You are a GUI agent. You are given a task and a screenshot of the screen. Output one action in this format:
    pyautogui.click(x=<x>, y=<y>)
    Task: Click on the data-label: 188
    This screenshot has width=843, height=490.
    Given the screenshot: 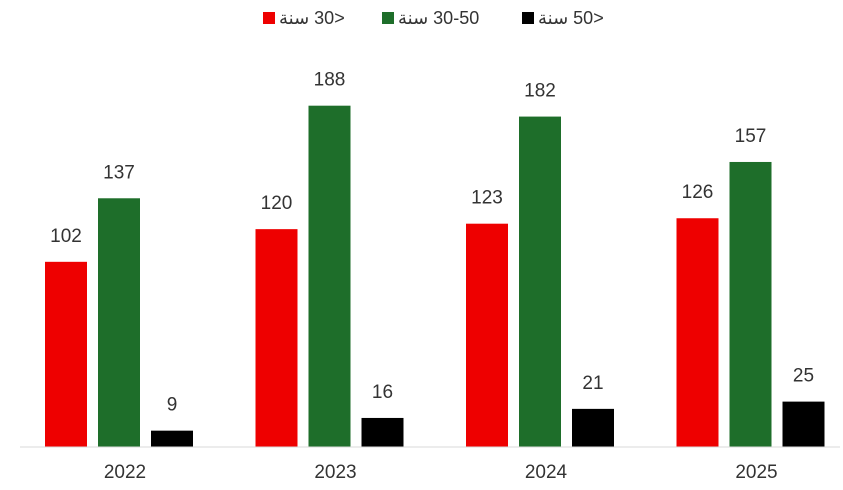 What is the action you would take?
    pyautogui.click(x=330, y=80)
    